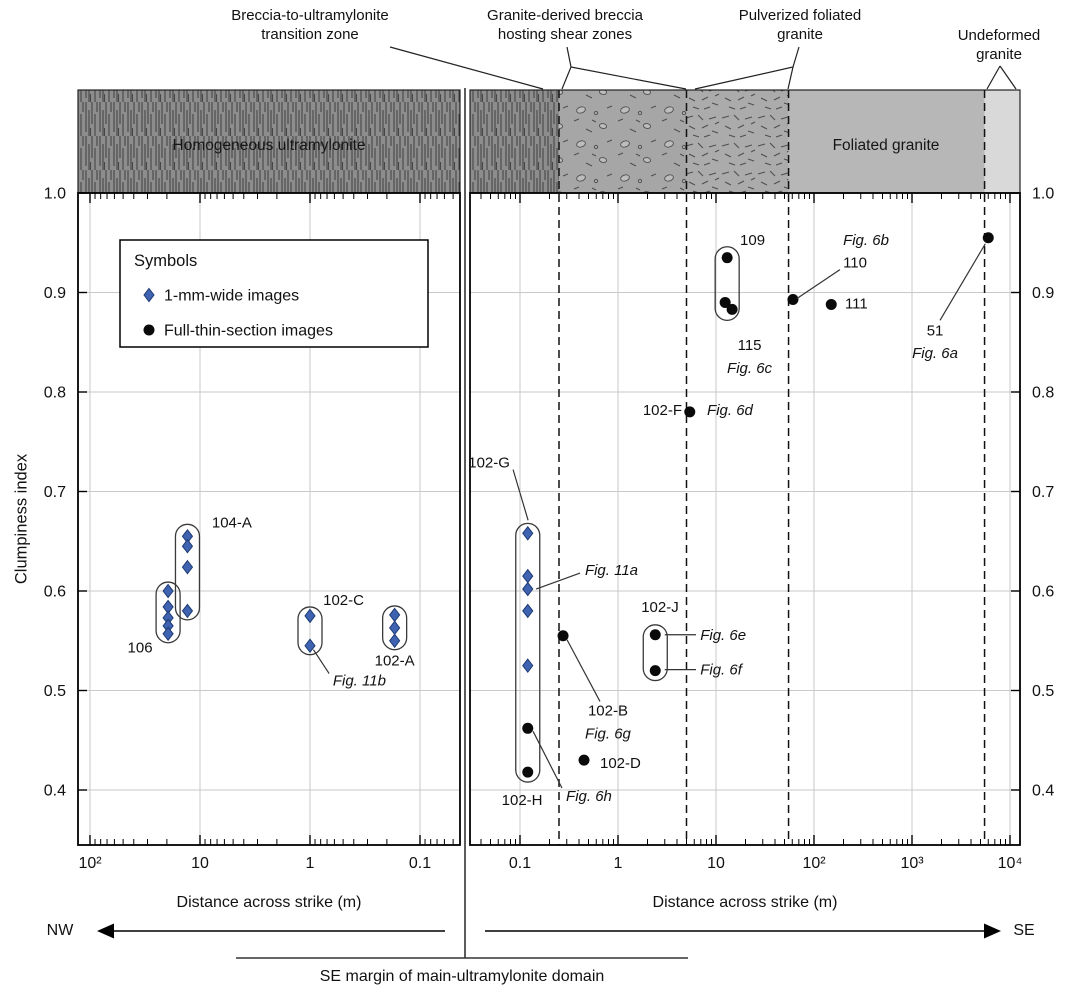 The height and width of the screenshot is (1005, 1069). I want to click on annotation-label: 106, so click(140, 648).